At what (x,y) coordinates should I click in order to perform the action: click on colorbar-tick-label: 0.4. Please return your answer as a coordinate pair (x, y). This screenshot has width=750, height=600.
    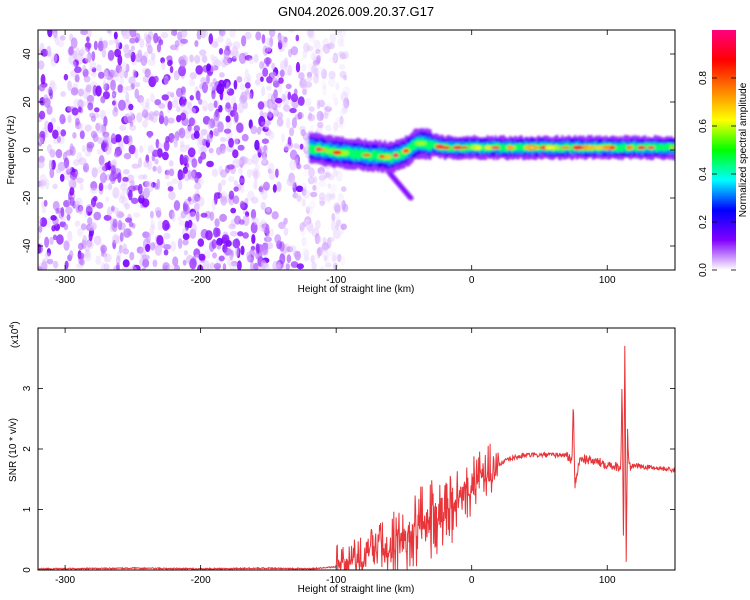
    Looking at the image, I should click on (703, 174).